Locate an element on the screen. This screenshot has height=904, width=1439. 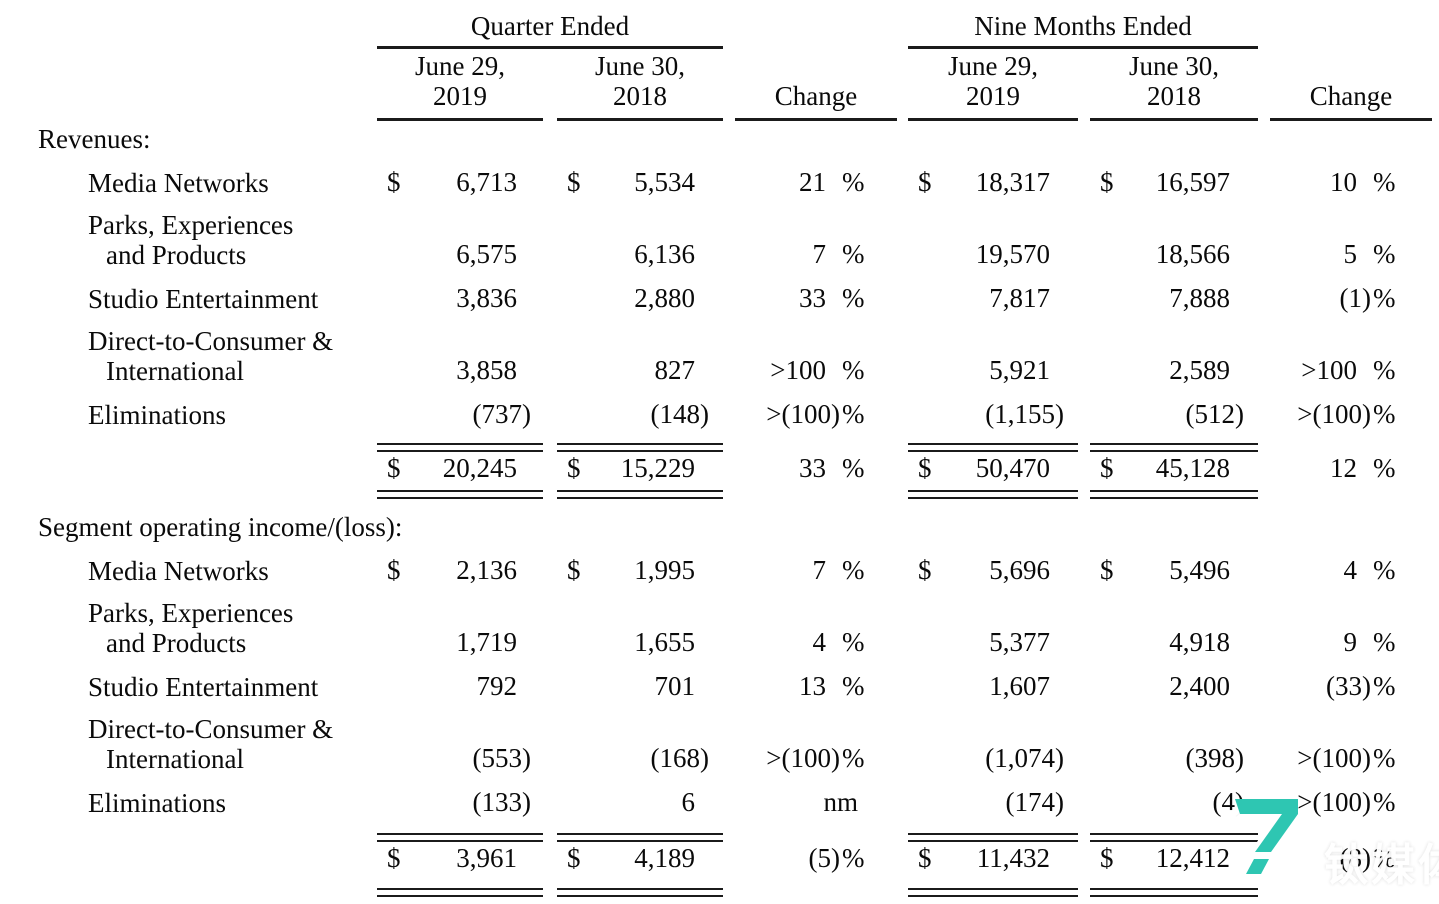
cell-value: 19,570 is located at coordinates (1012, 254).